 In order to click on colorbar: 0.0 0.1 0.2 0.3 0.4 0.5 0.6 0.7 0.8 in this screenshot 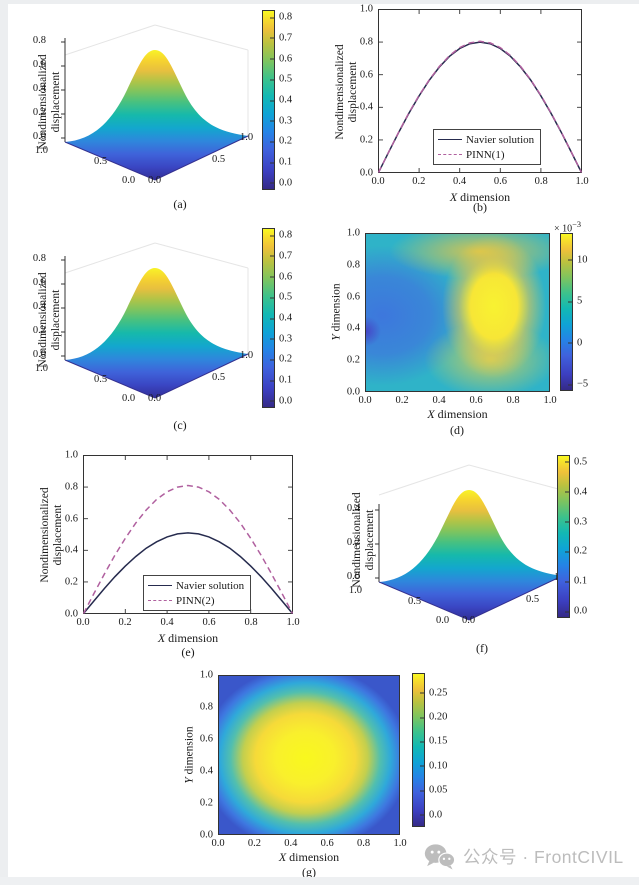, I will do `click(287, 100)`.